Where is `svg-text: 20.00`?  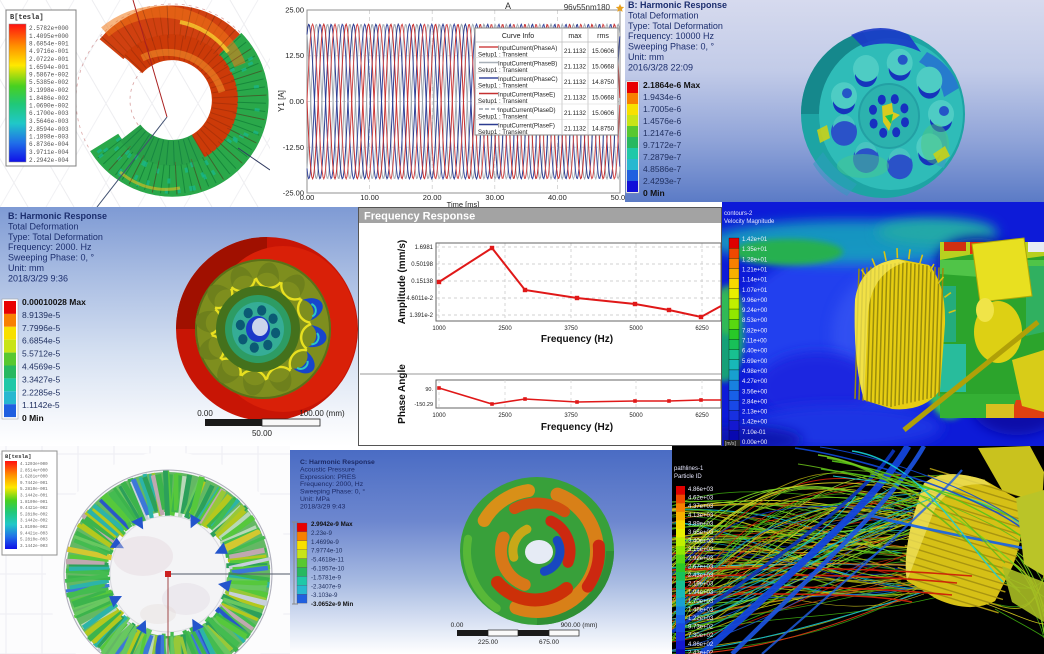
svg-text: 20.00 is located at coordinates (432, 197).